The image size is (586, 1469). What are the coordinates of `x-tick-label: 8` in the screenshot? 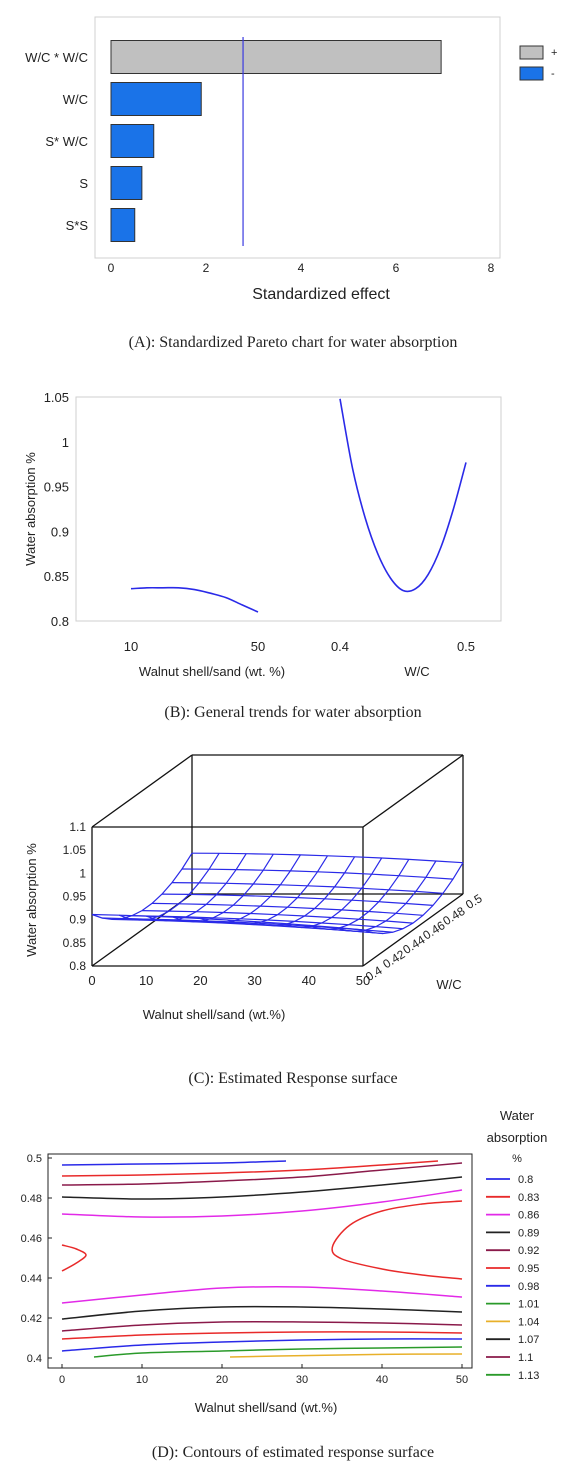 It's located at (491, 268).